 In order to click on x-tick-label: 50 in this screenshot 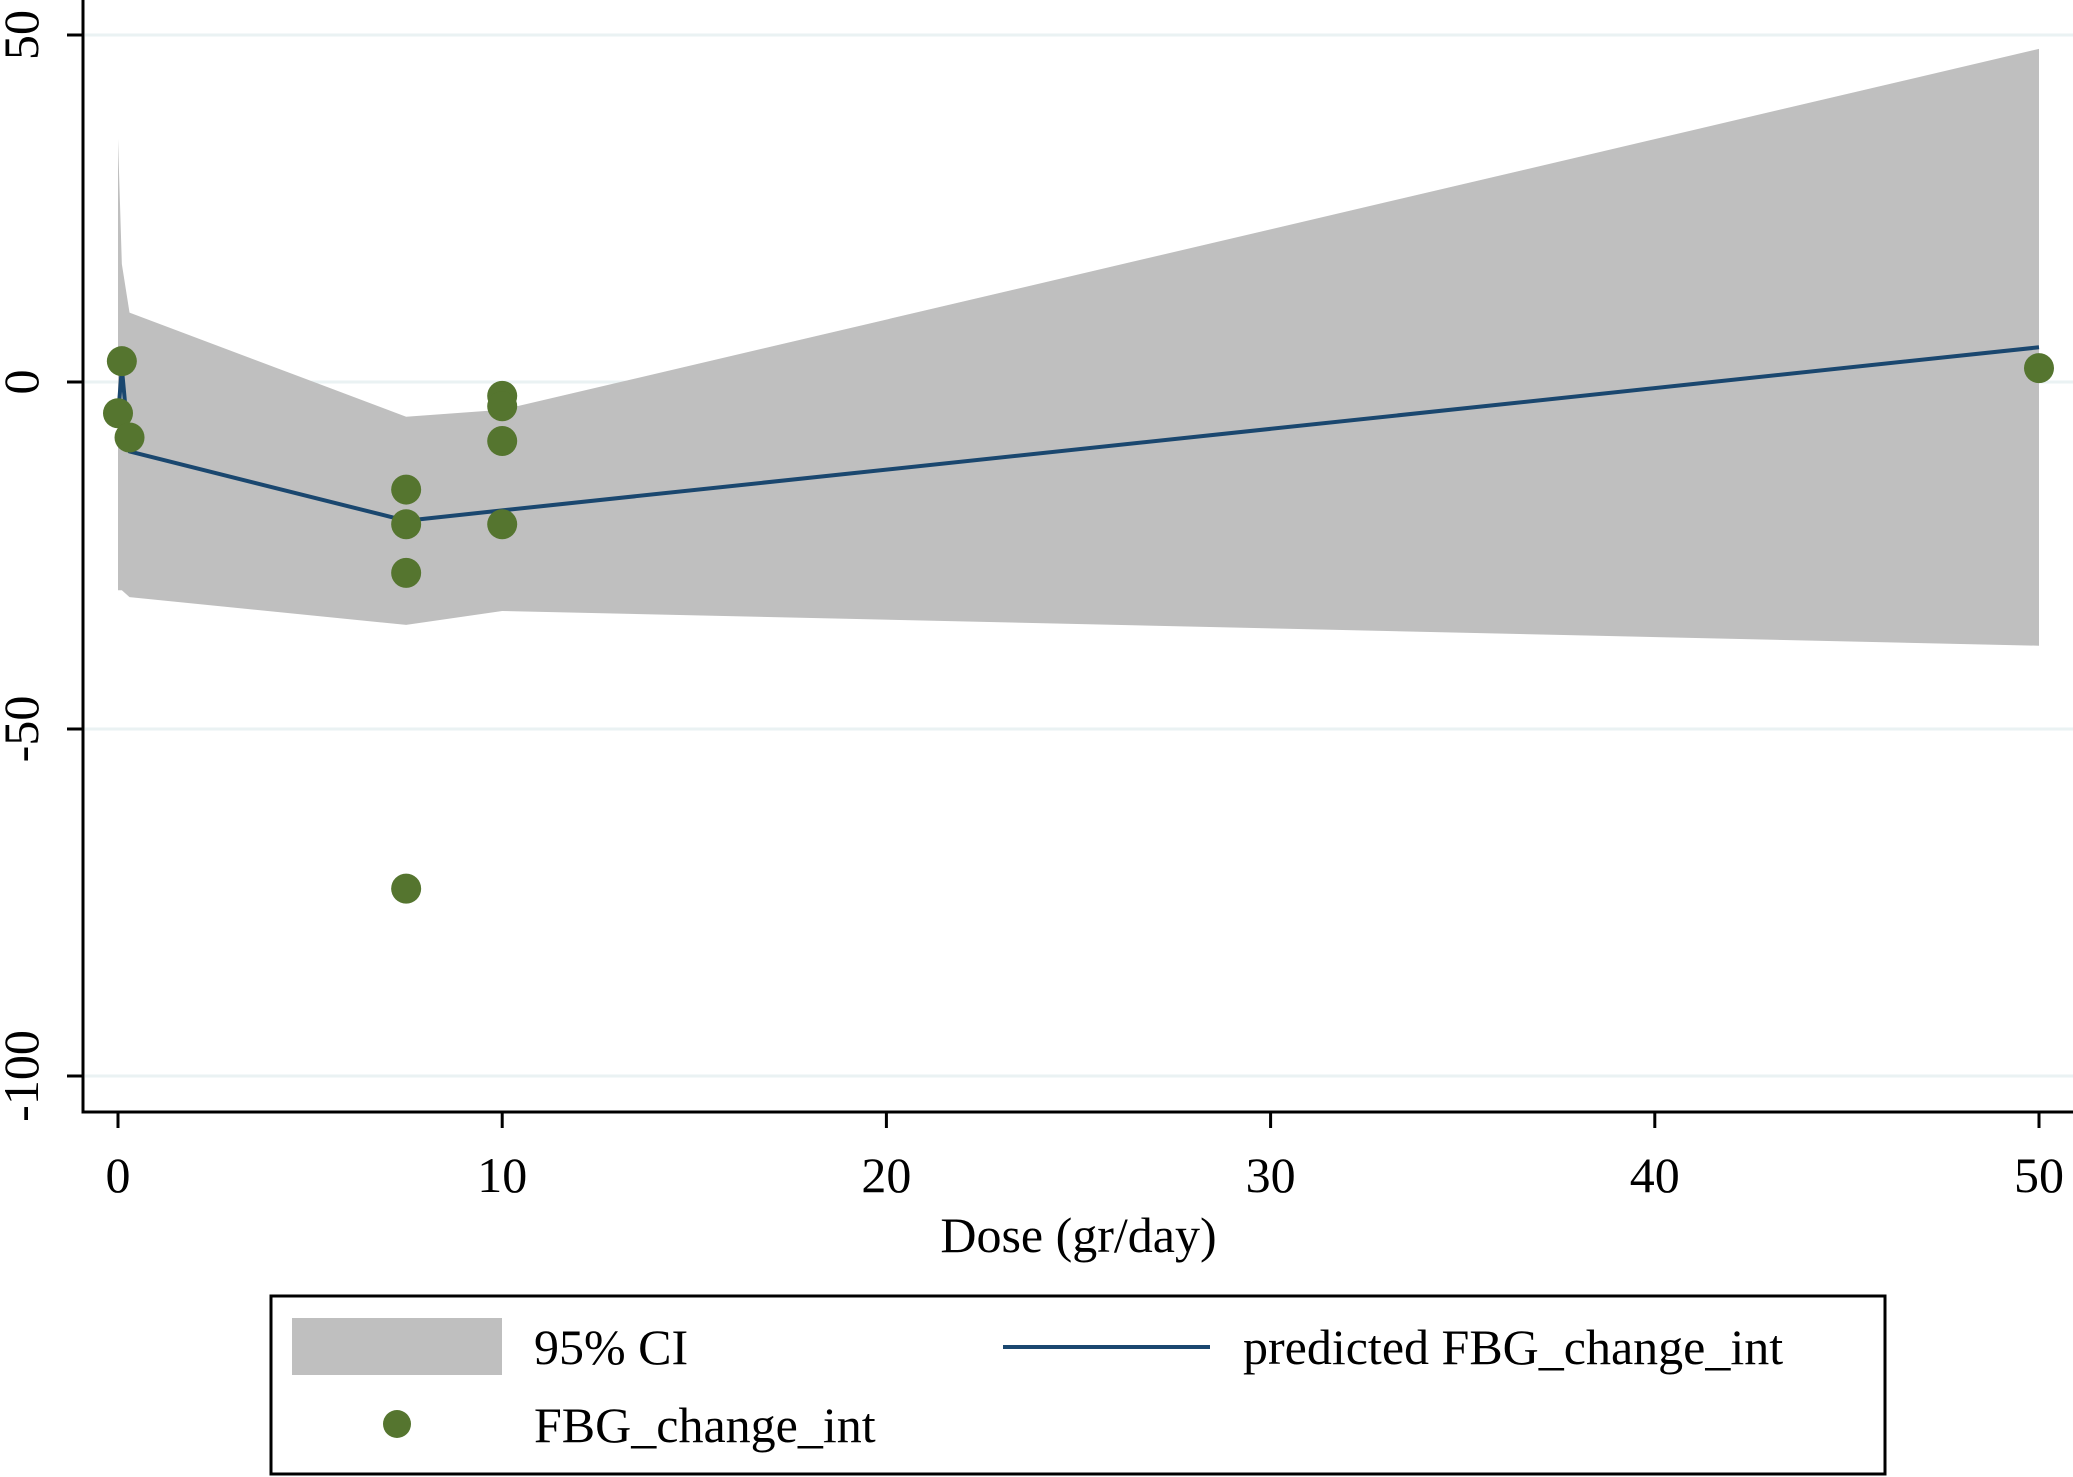, I will do `click(2039, 1175)`.